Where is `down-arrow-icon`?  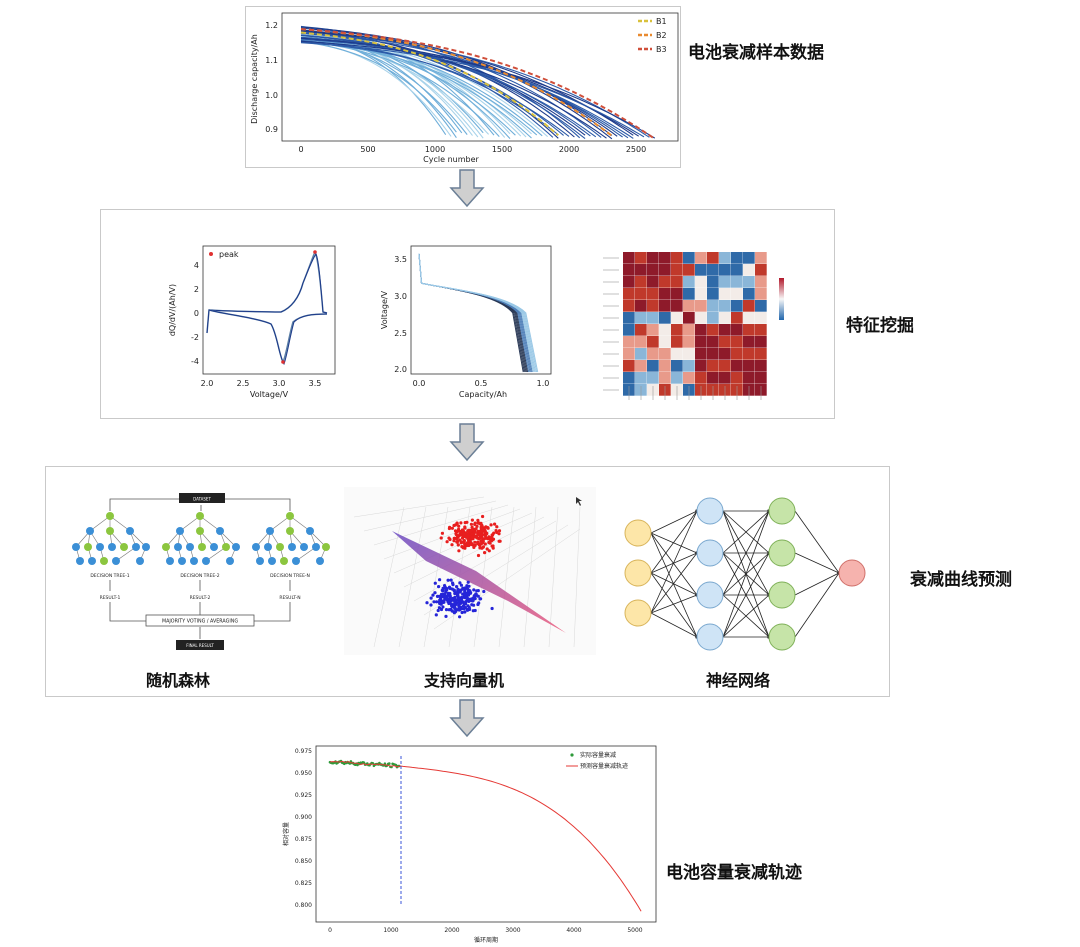
down-arrow-icon is located at coordinates (467, 718).